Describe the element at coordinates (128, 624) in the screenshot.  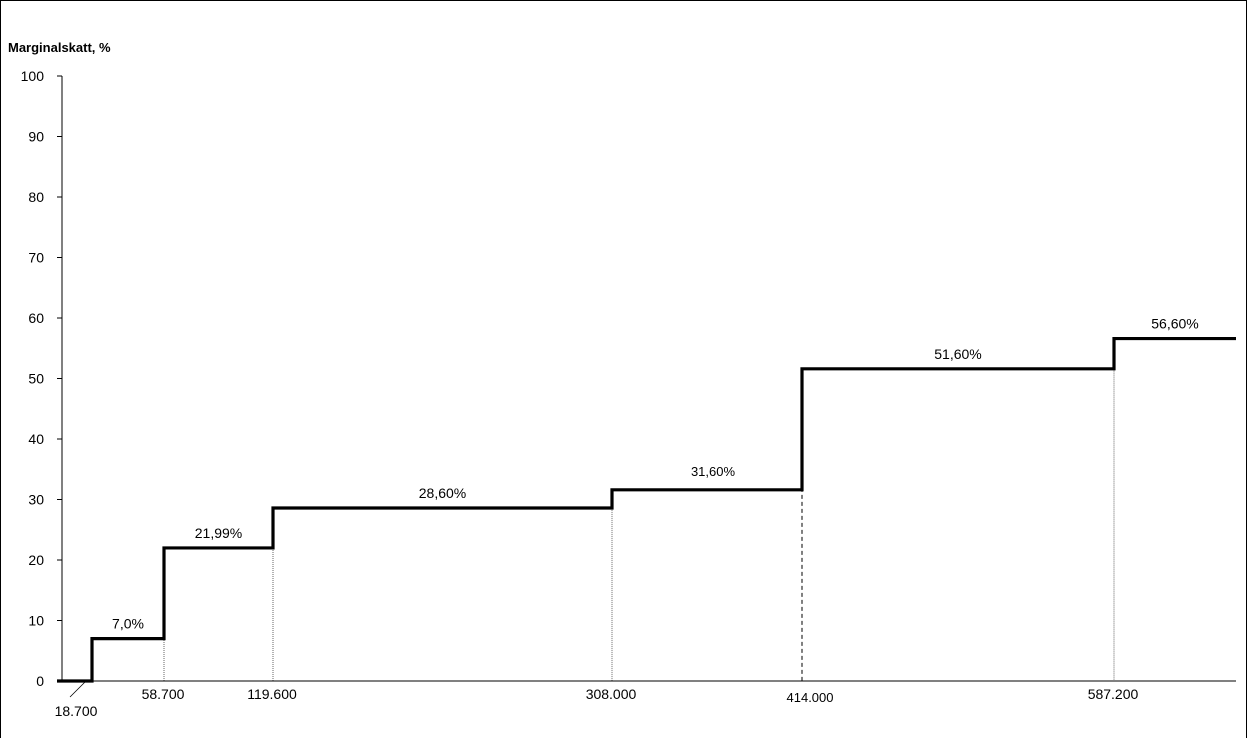
I see `rate-label: 7,0%` at that location.